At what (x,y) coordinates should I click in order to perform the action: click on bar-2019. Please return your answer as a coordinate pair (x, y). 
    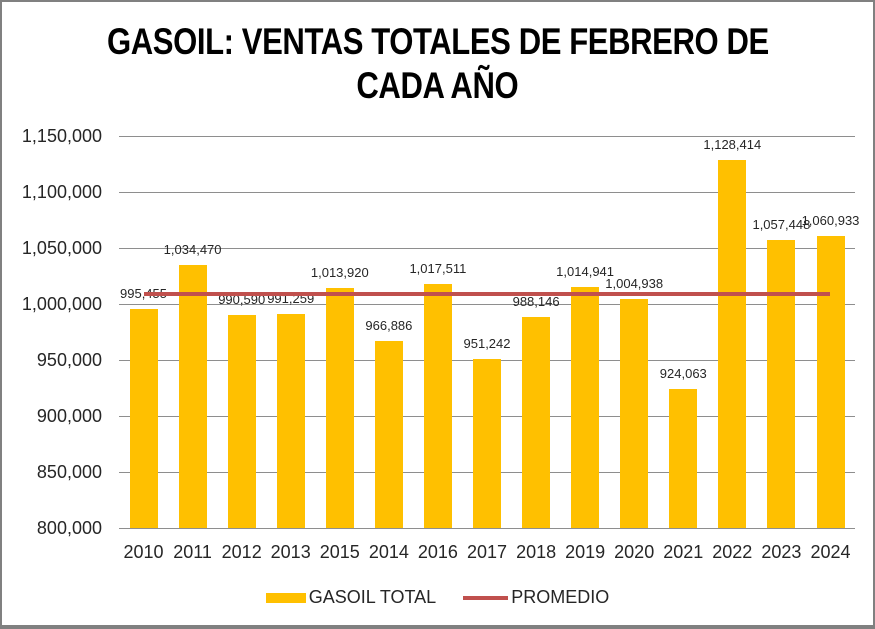
    Looking at the image, I should click on (585, 407).